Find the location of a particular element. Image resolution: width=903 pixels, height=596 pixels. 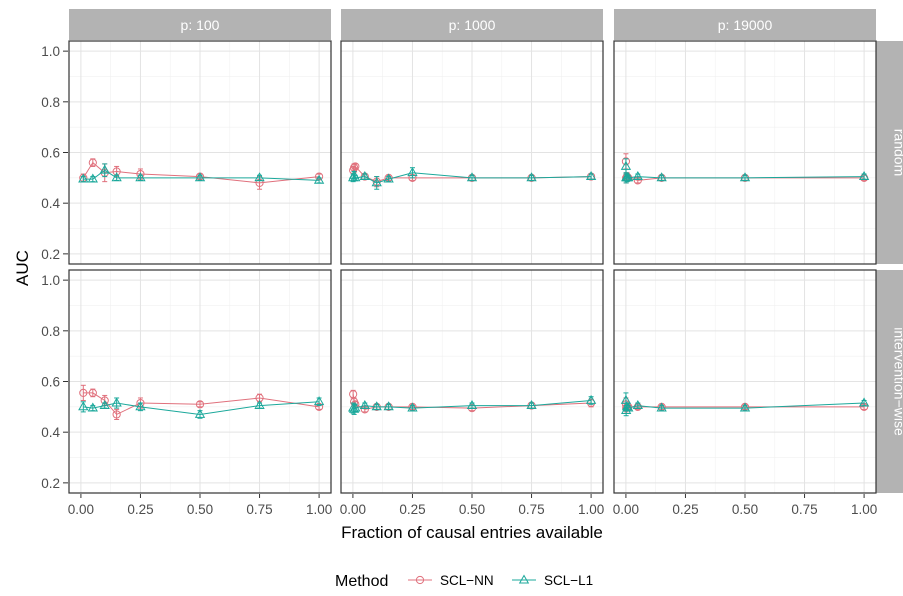

y-tick-label: 0.6 is located at coordinates (50, 153).